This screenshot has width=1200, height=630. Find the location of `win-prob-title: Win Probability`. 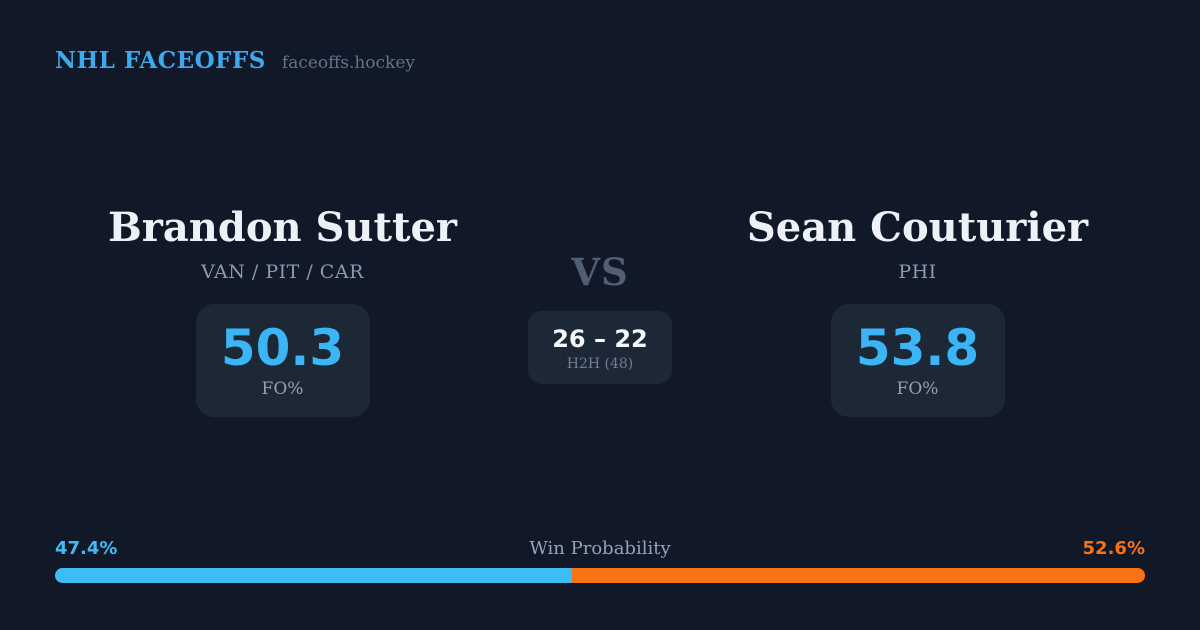

win-prob-title: Win Probability is located at coordinates (600, 548).